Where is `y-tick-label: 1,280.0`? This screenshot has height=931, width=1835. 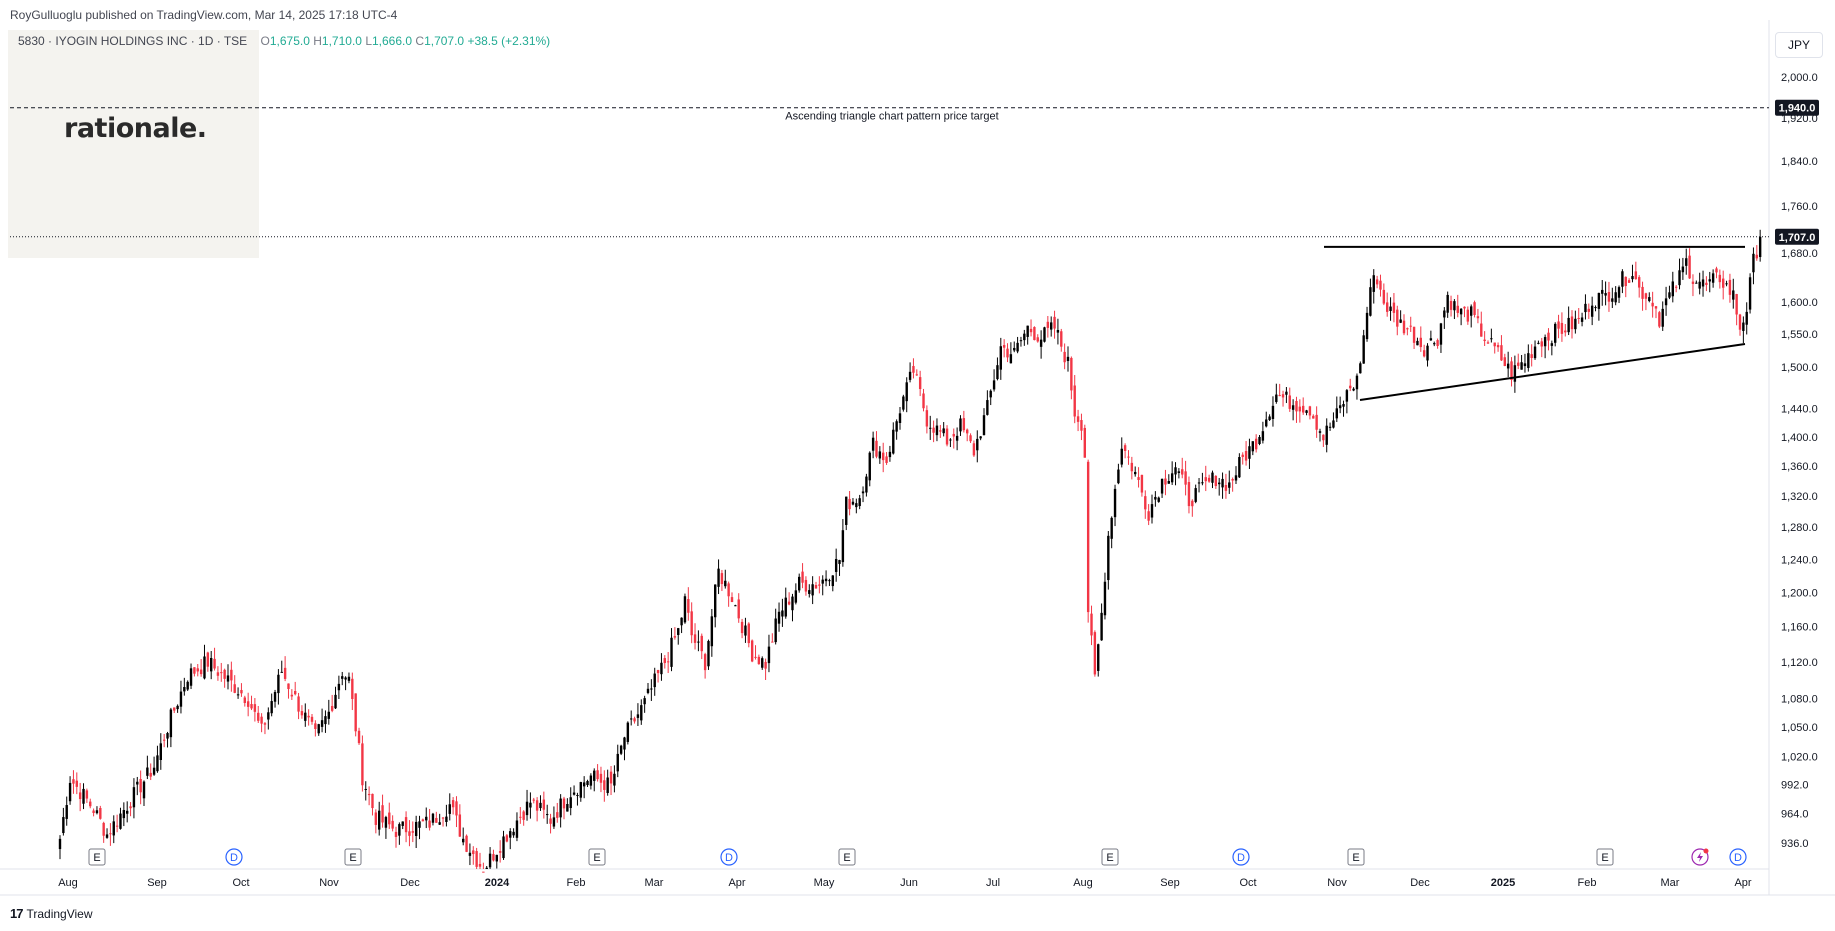
y-tick-label: 1,280.0 is located at coordinates (1799, 528).